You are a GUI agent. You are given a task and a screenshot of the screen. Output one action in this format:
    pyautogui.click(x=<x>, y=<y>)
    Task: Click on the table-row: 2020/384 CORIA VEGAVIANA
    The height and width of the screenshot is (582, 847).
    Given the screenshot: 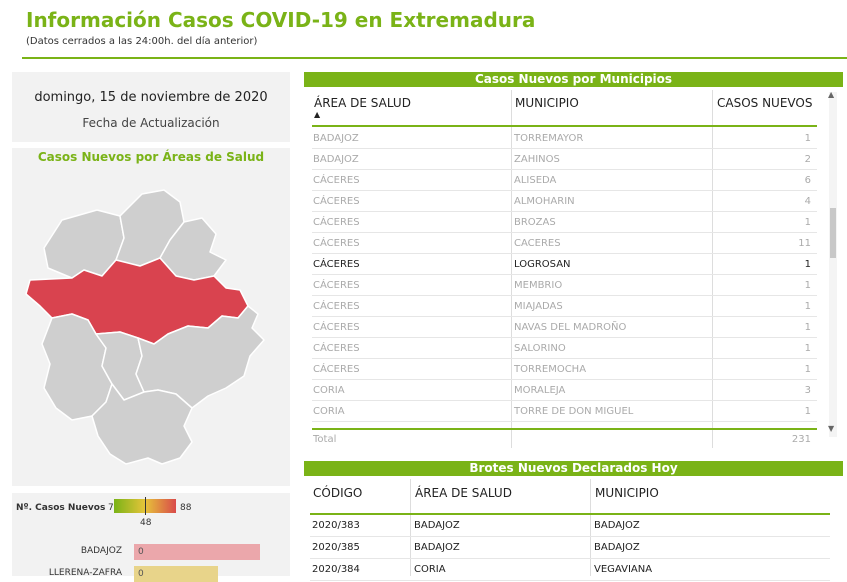 What is the action you would take?
    pyautogui.click(x=570, y=570)
    